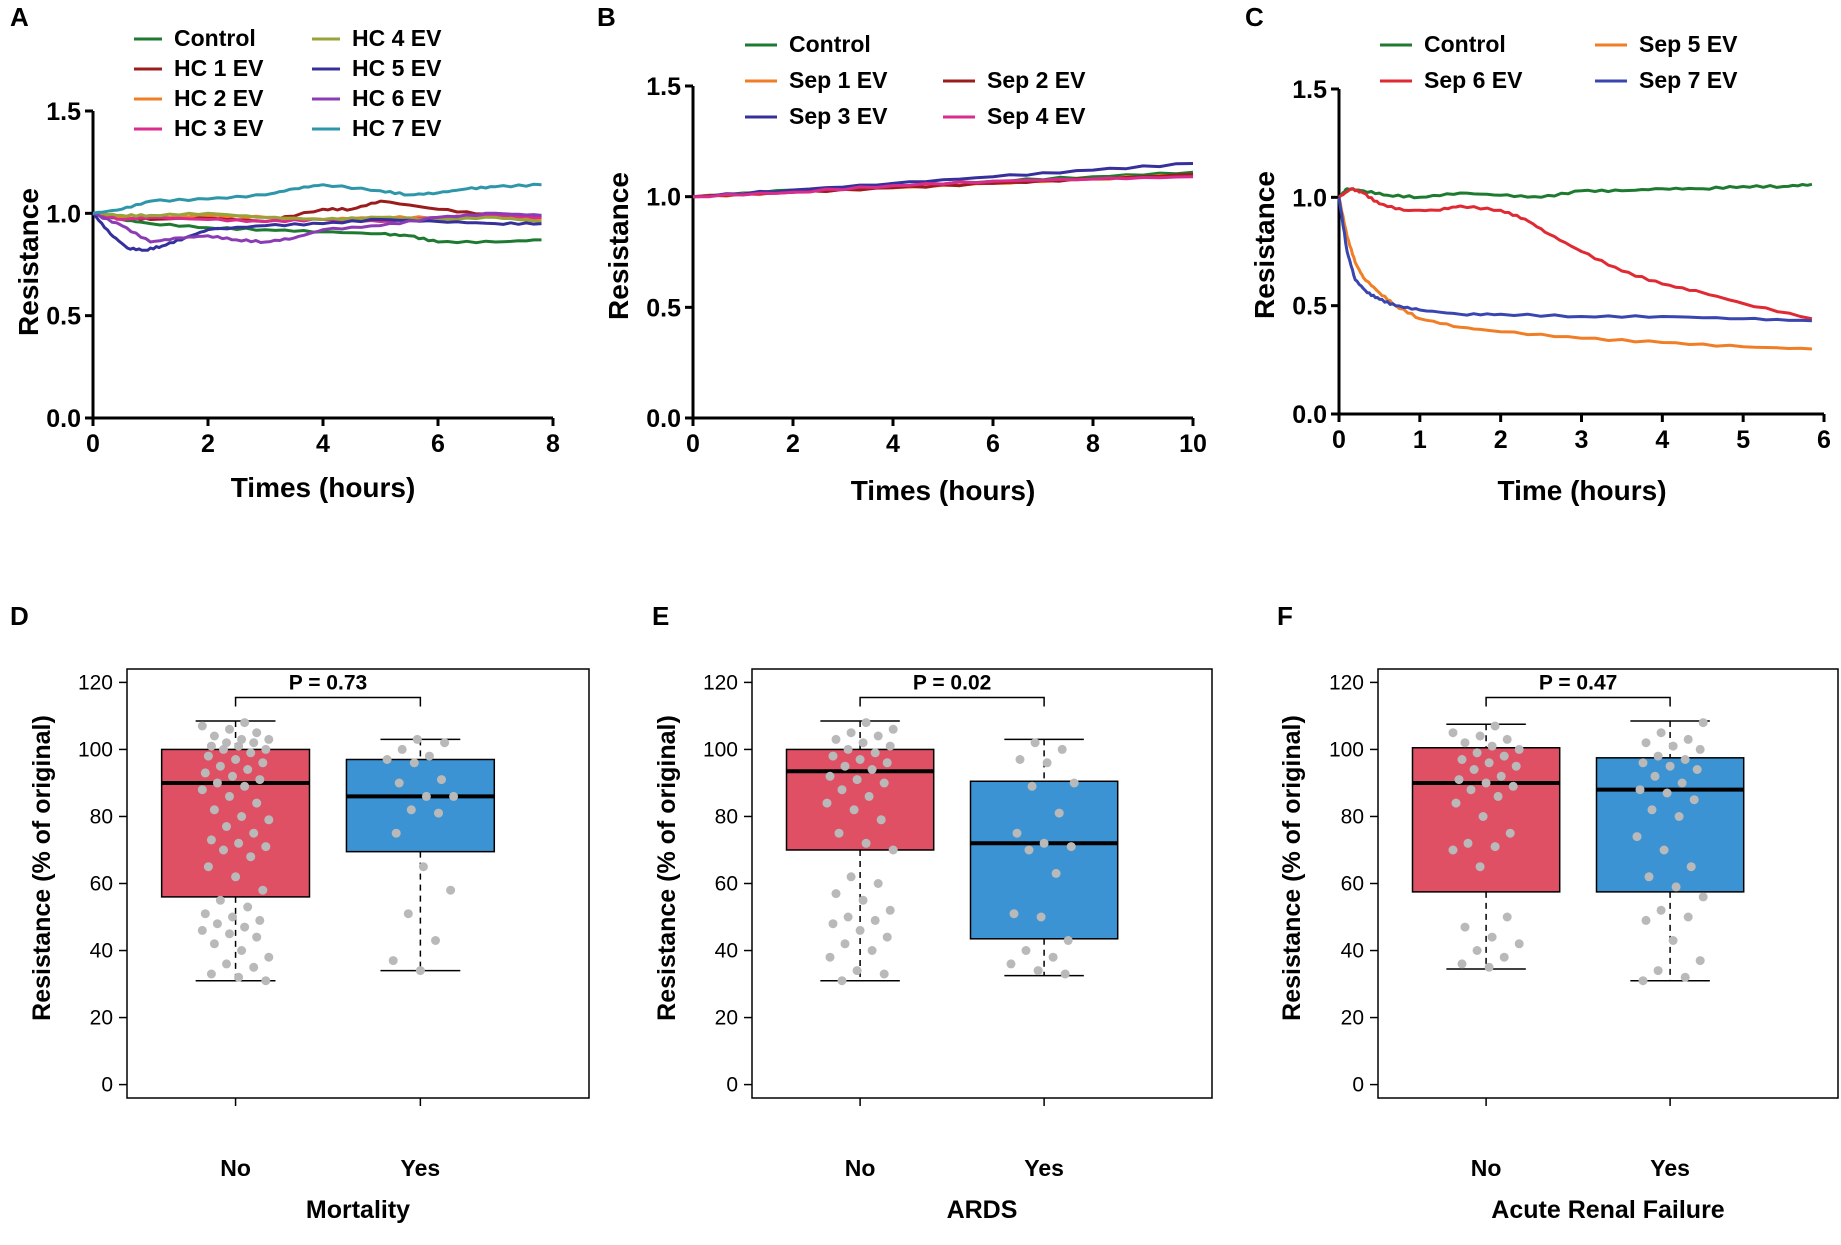 The image size is (1841, 1245). What do you see at coordinates (663, 198) in the screenshot?
I see `y-tick-label: 1.0` at bounding box center [663, 198].